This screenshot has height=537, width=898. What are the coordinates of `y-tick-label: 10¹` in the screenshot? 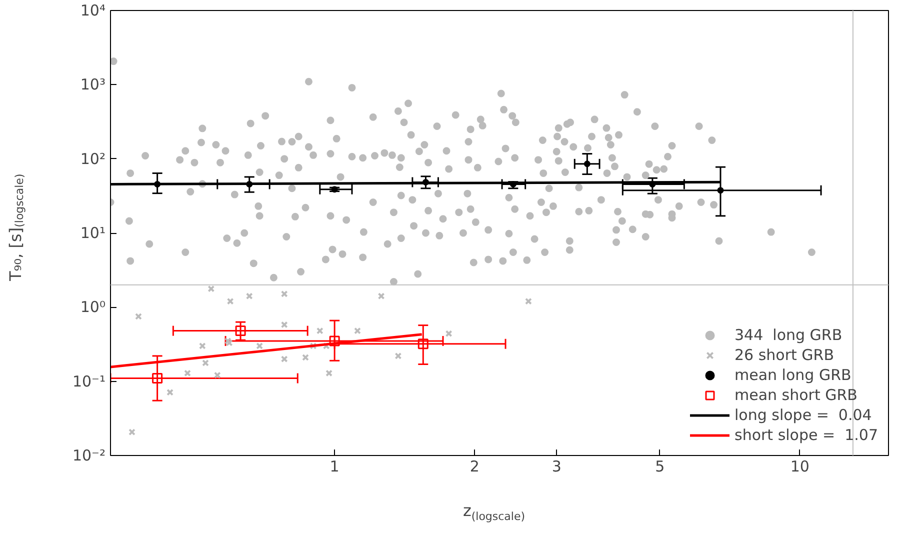 It's located at (93, 233).